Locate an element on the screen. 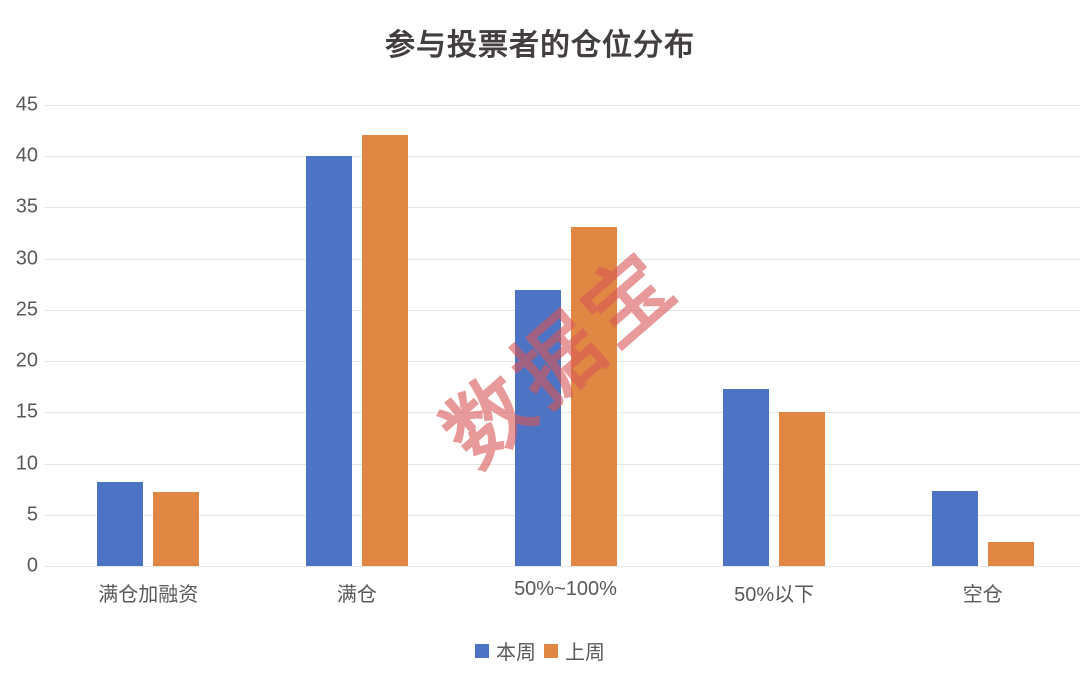 This screenshot has height=687, width=1080. chart-title: 参与投票者的仓位分布 is located at coordinates (540, 45).